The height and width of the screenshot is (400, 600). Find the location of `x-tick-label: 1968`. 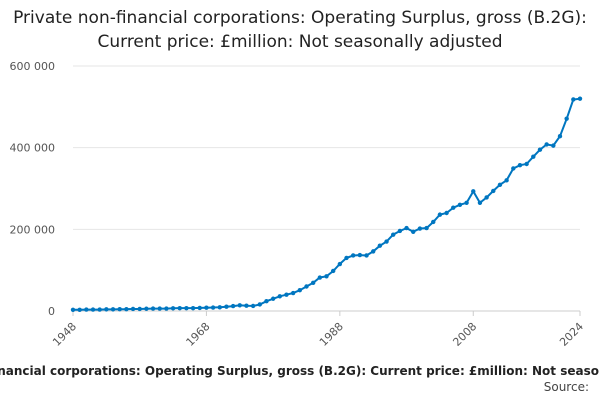

x-tick-label: 1968 is located at coordinates (198, 334).